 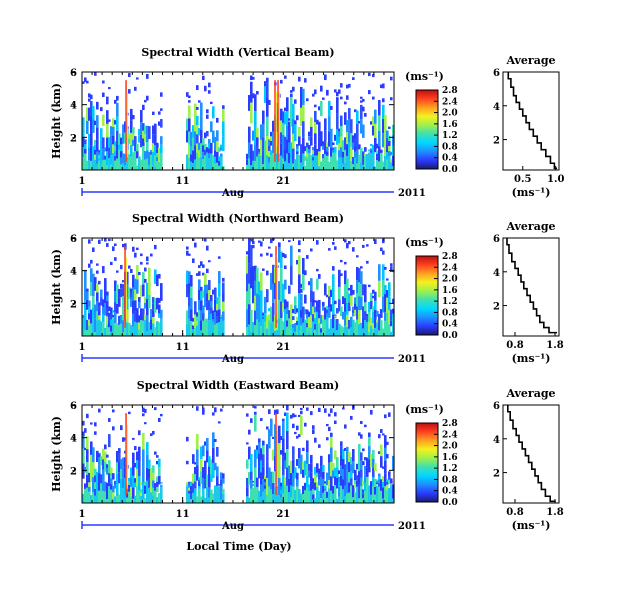 I want to click on x-axis-label: Local Time (Day), so click(x=238, y=546).